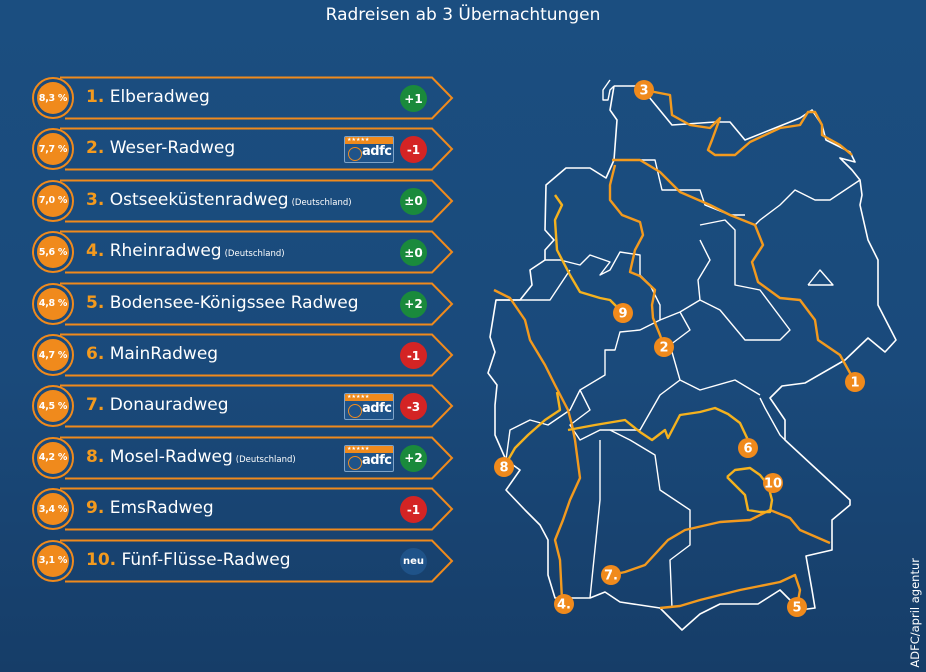 The image size is (926, 672). I want to click on route-rheinradweg, so click(537, 444).